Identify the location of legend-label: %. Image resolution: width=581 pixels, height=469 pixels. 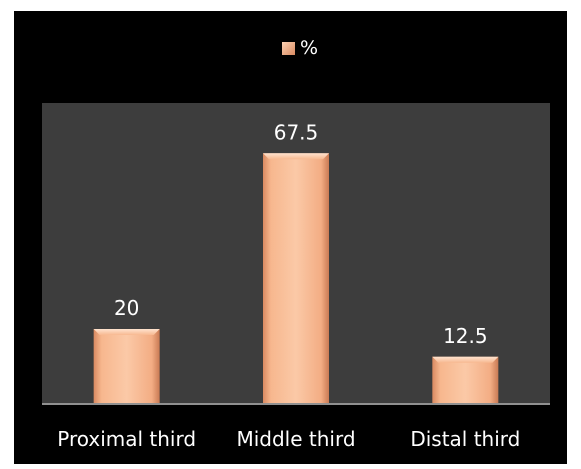
(309, 48).